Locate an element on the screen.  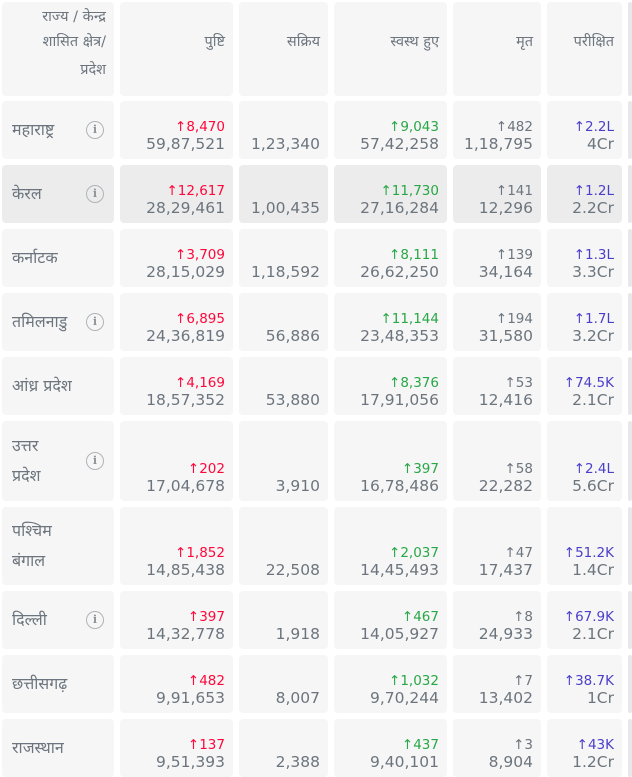
state-name: पश्चिम is located at coordinates (32, 530).